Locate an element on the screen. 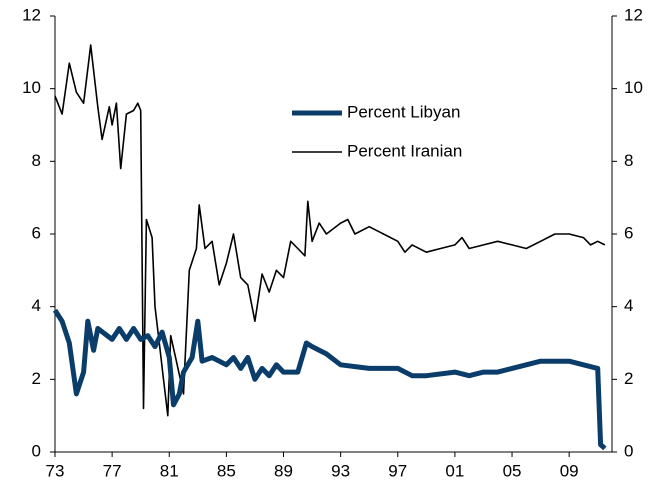 This screenshot has height=503, width=657. legend-label: Percent Libyan is located at coordinates (403, 111).